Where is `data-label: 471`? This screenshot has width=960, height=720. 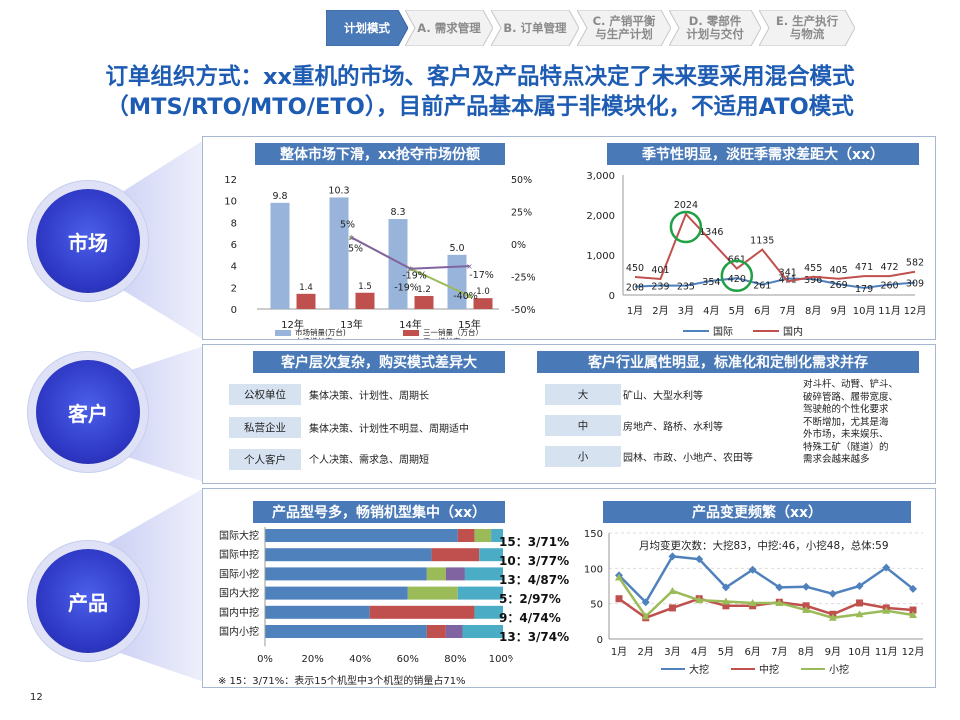
data-label: 471 is located at coordinates (864, 267).